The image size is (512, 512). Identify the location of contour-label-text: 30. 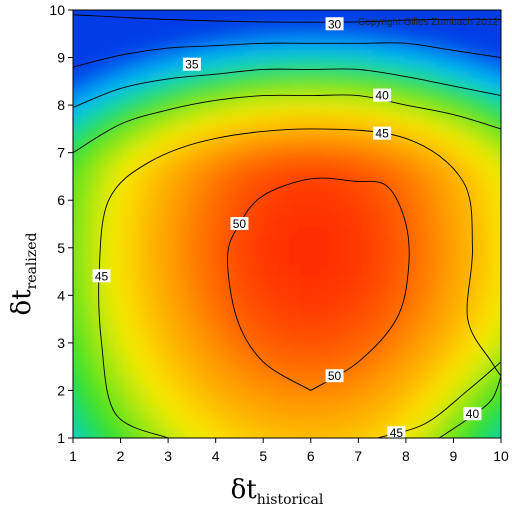
(335, 24).